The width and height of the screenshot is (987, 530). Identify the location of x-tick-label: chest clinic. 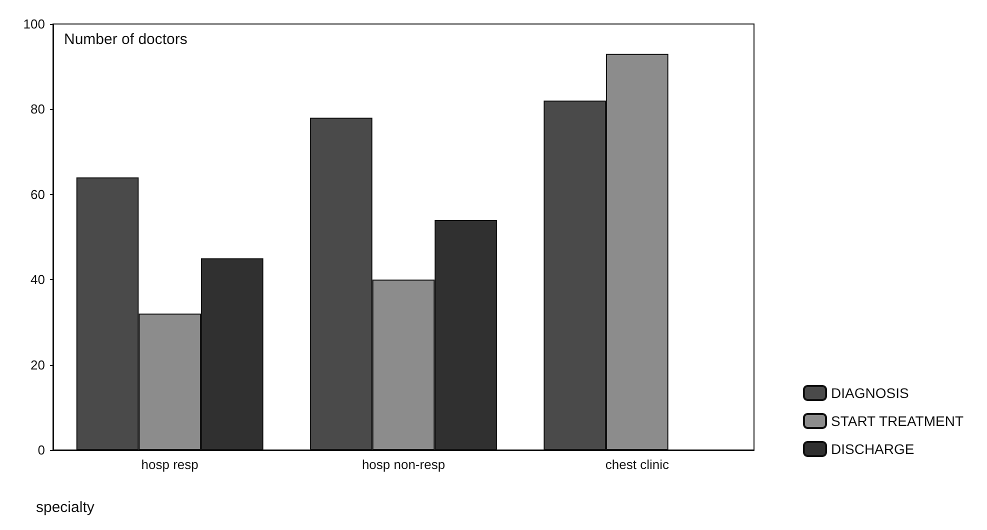
(637, 464).